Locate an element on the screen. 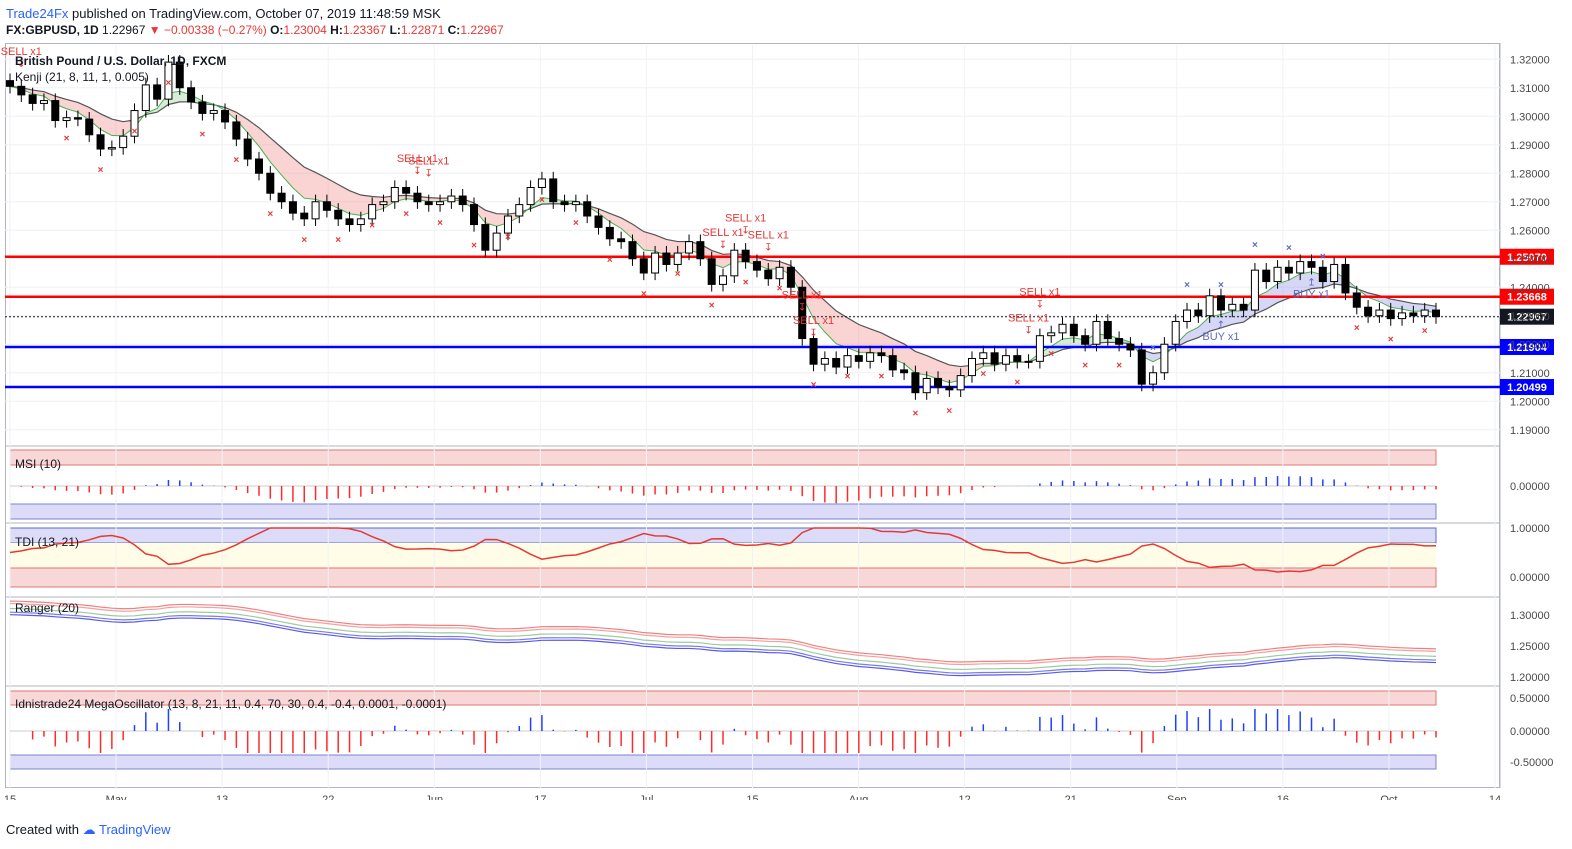  date-tick-label: Jun is located at coordinates (434, 797).